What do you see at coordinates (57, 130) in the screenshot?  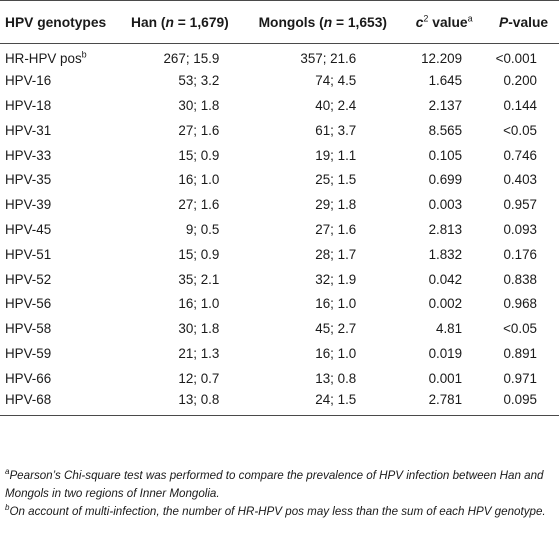 I see `cell-genotype: HPV-31` at bounding box center [57, 130].